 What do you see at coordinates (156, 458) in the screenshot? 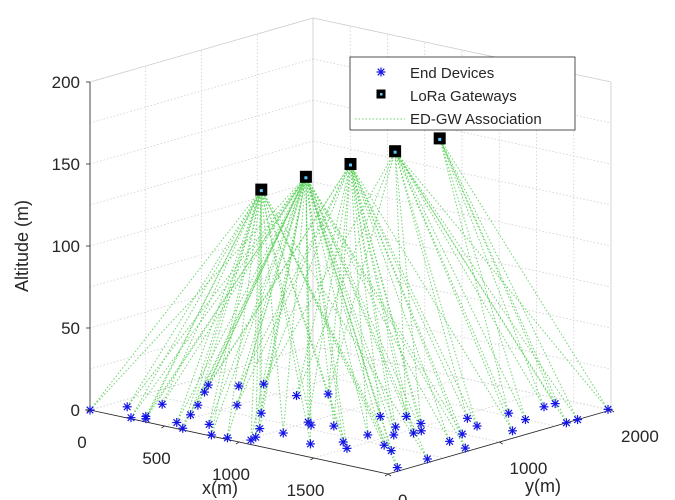
I see `x-tick-label: 500` at bounding box center [156, 458].